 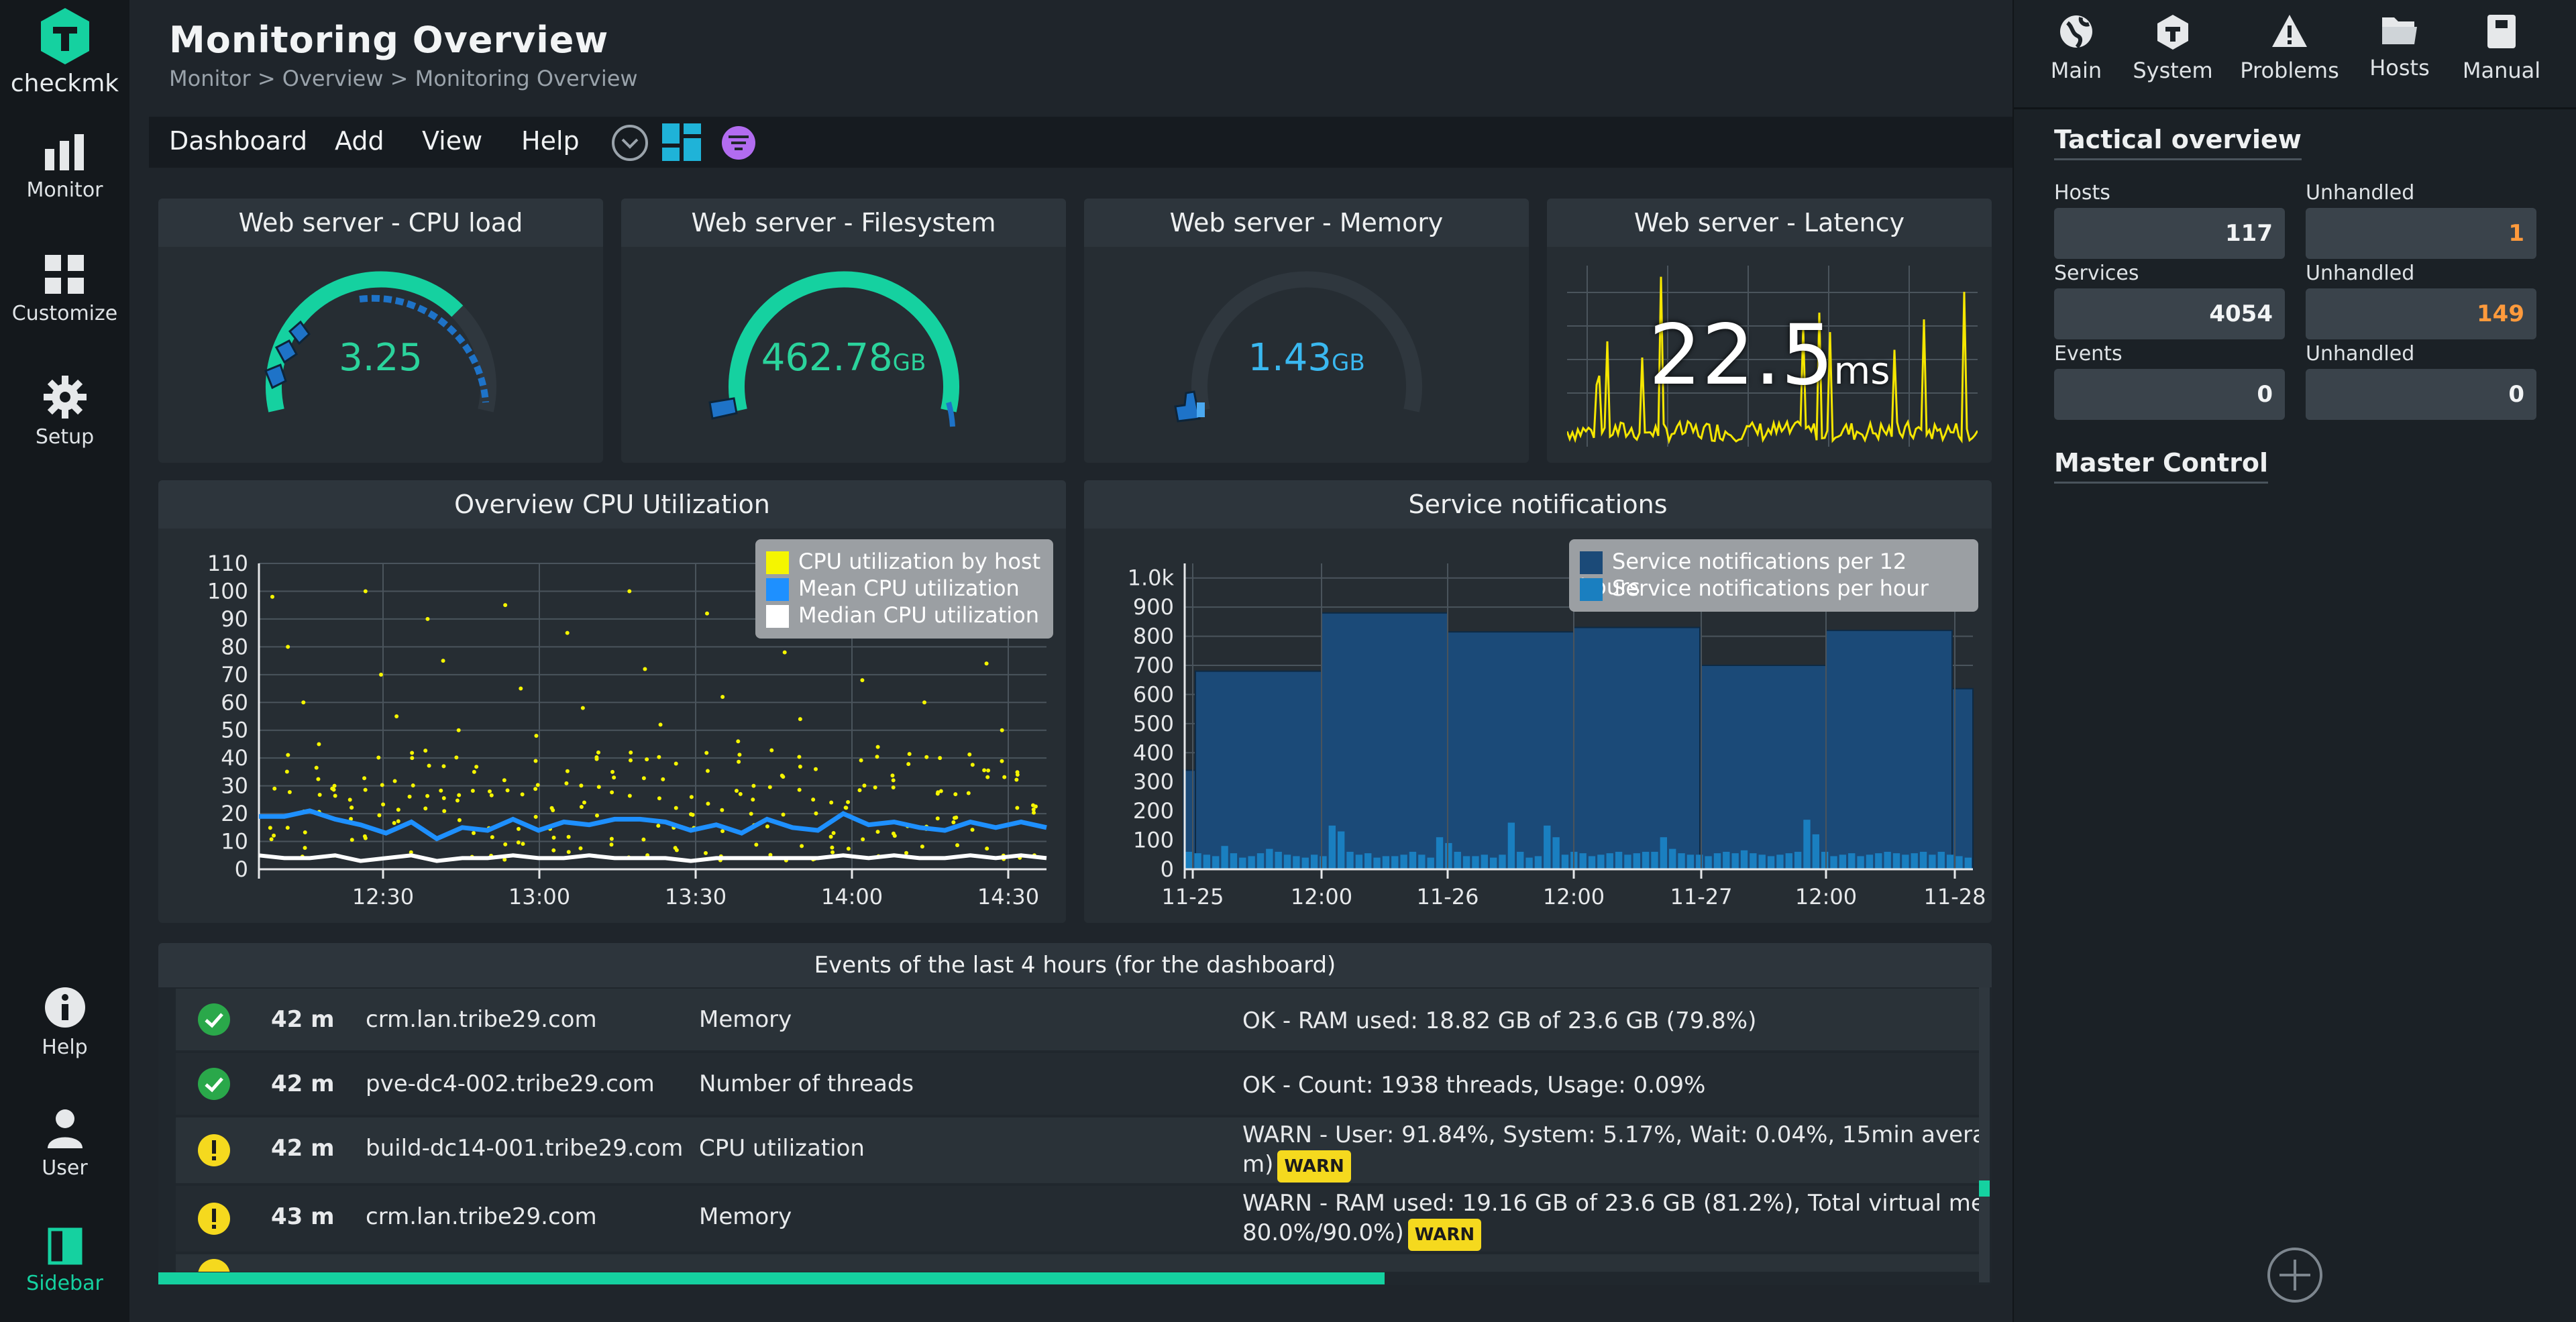 I want to click on tactical-hosts-label: Hosts, so click(x=2082, y=193).